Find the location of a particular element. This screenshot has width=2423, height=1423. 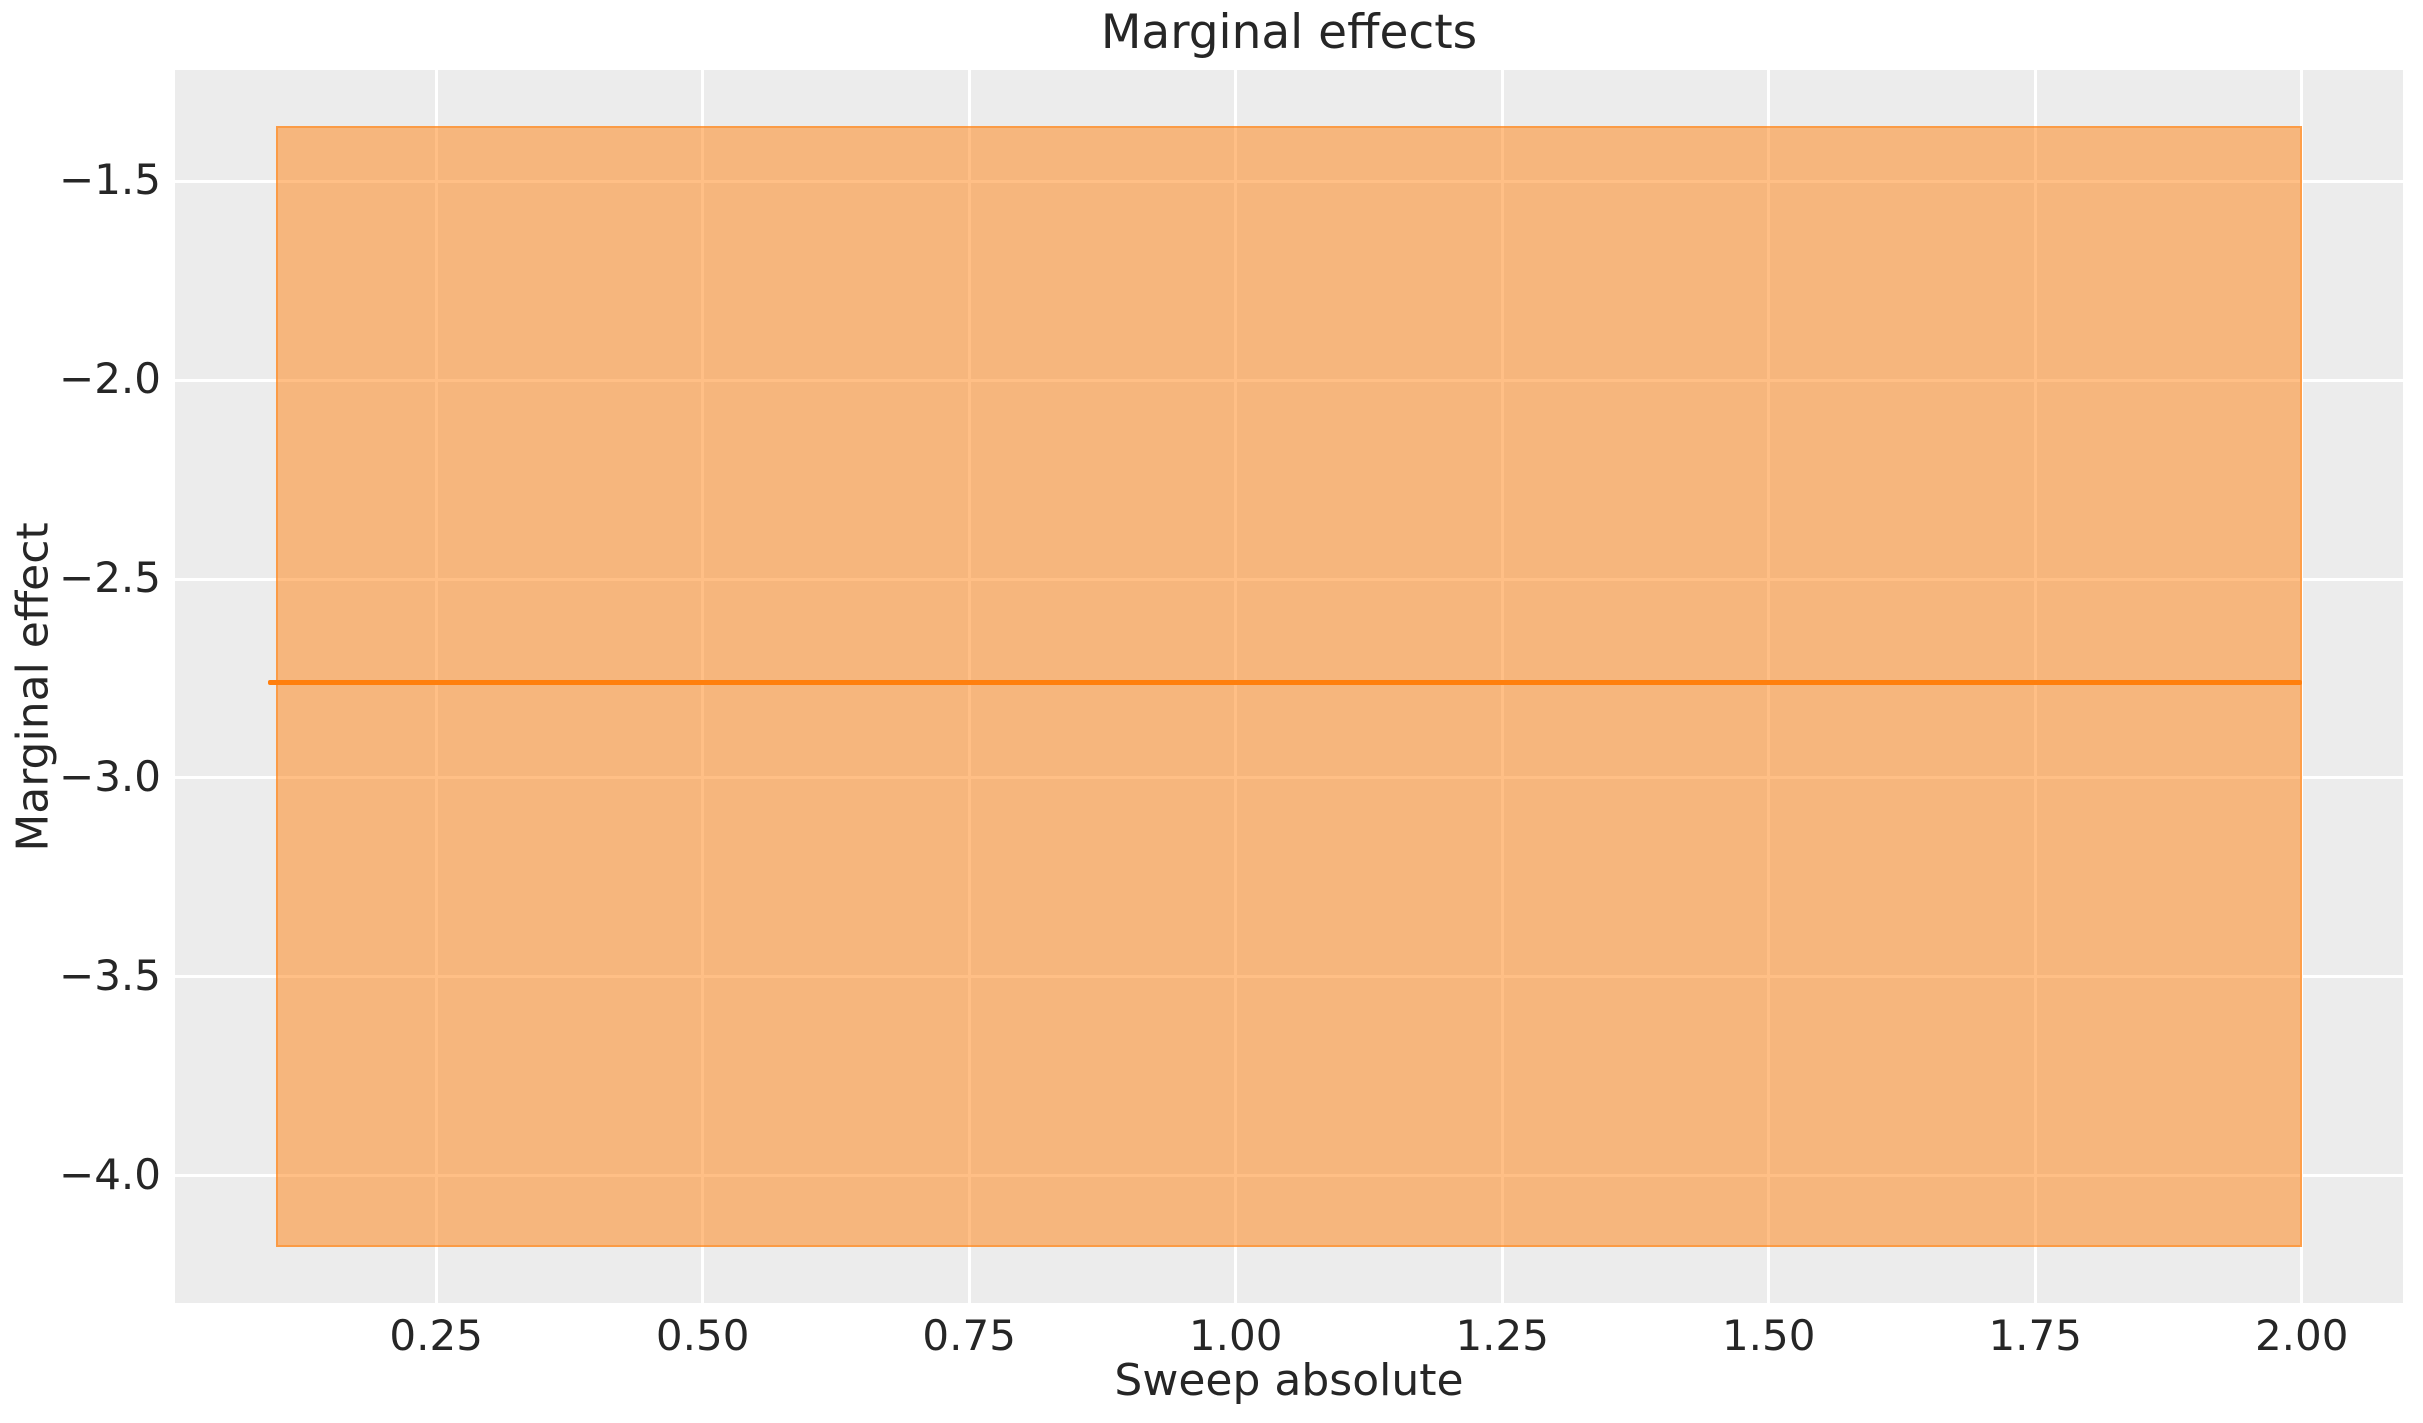

y-tick-label: −2.5 is located at coordinates (110, 577).